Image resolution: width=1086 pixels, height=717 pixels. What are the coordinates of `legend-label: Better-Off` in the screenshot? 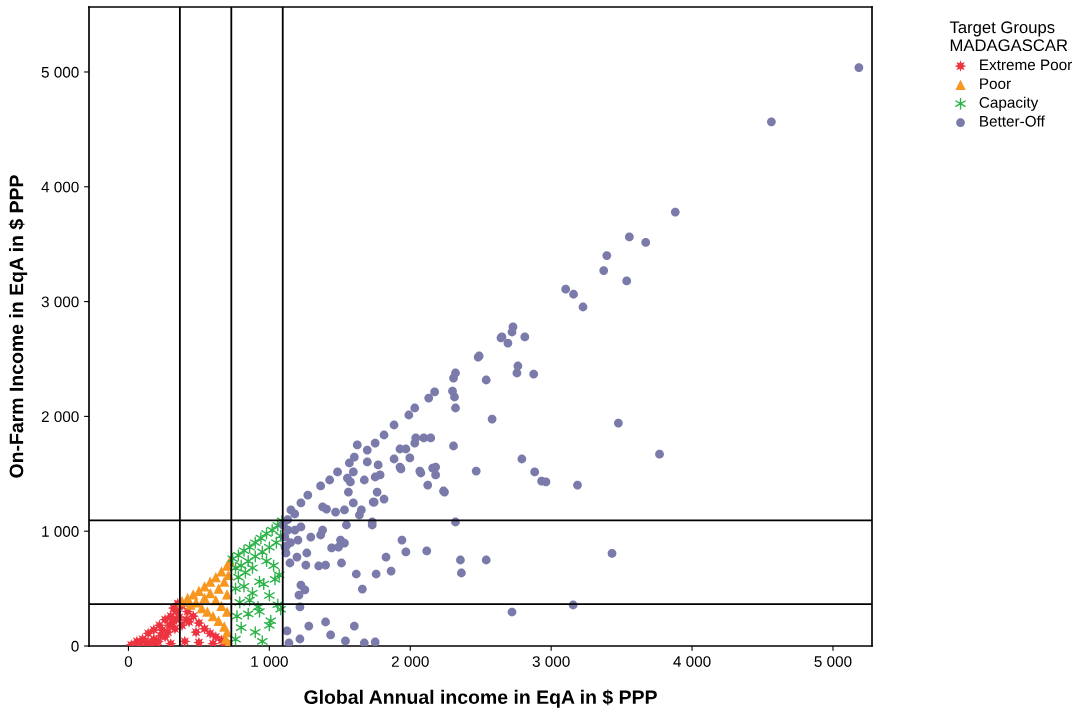 It's located at (1012, 121).